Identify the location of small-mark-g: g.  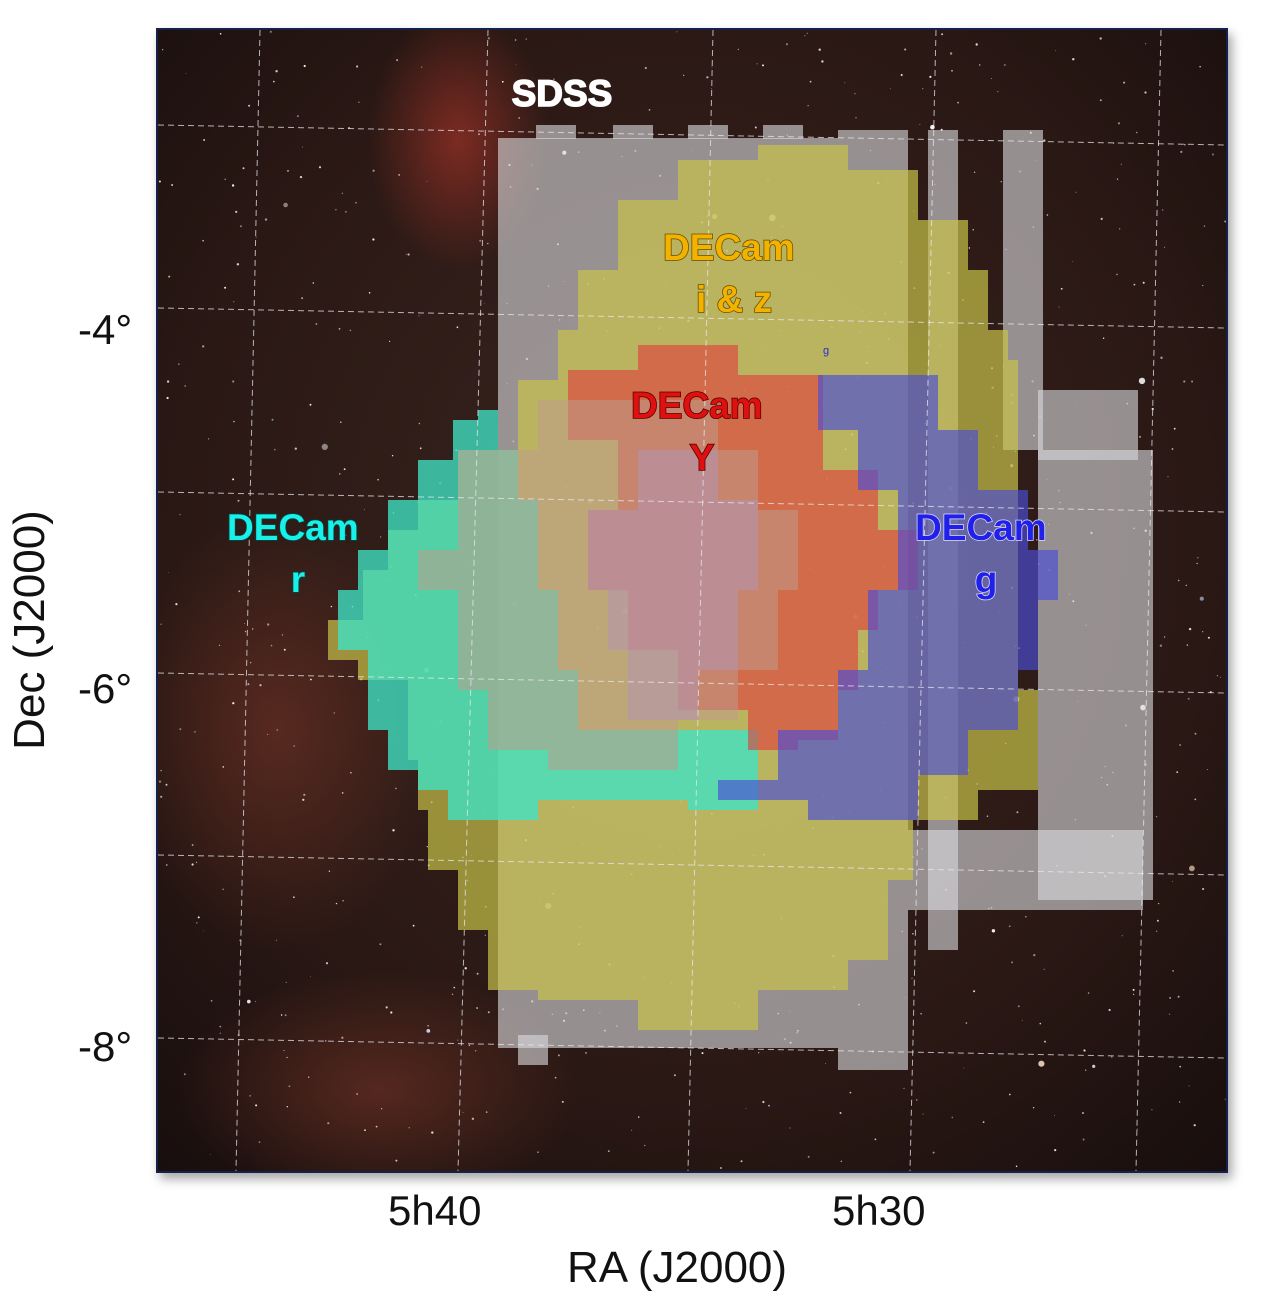
(826, 351).